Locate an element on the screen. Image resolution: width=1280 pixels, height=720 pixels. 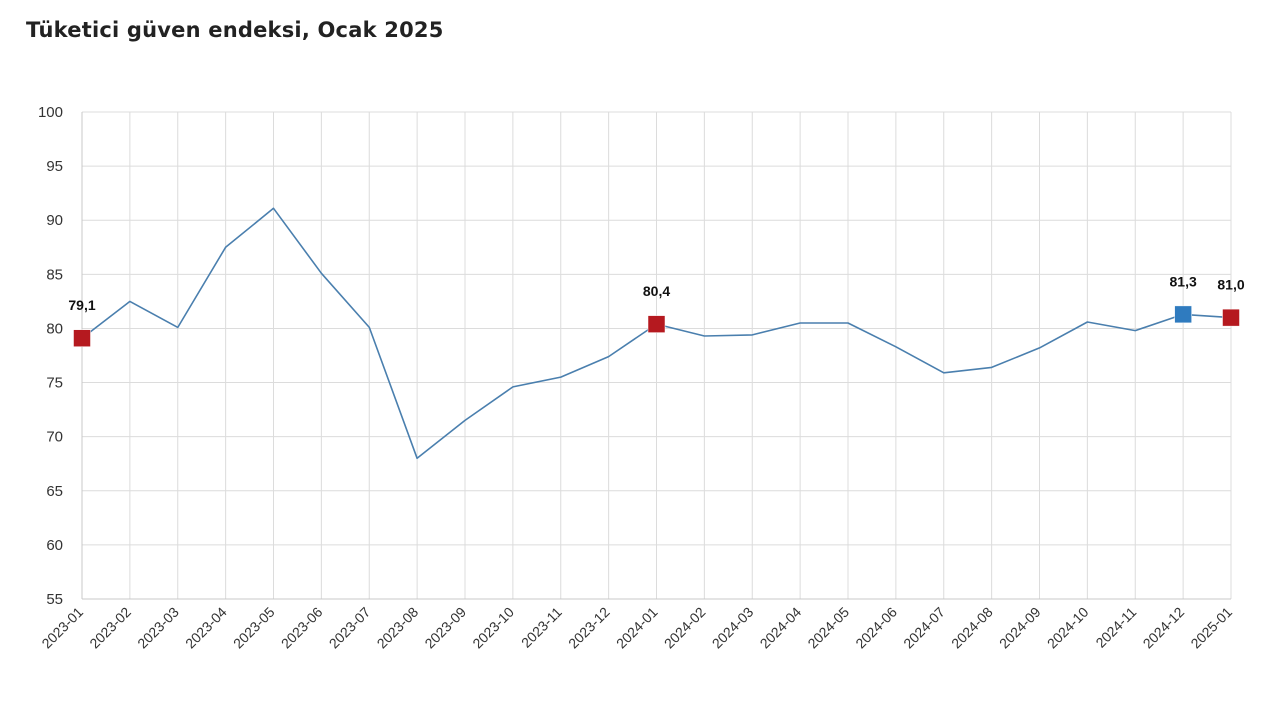
y-tick-label: 100 is located at coordinates (50, 112).